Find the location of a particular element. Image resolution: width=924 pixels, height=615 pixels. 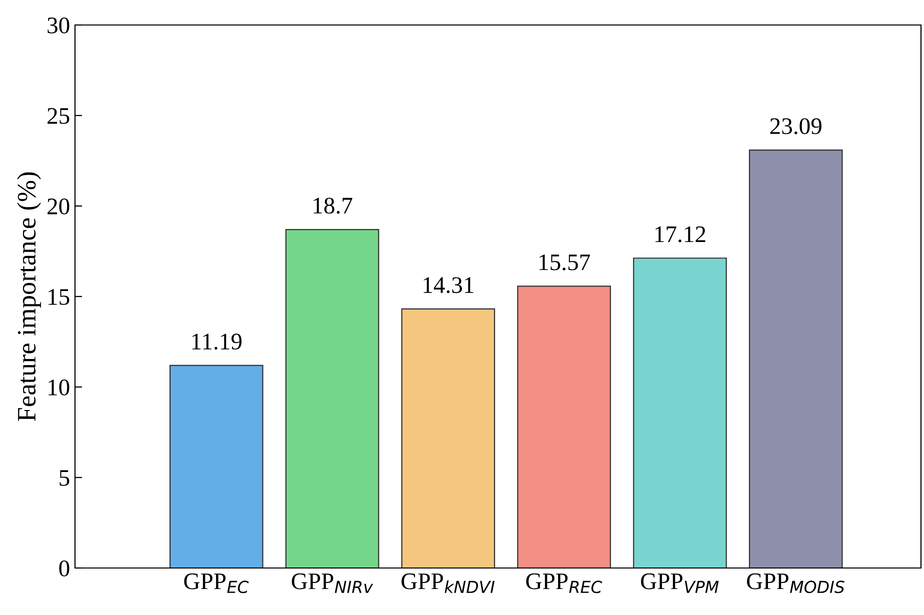

y-axis-title: Feature importance (%) is located at coordinates (29, 297).